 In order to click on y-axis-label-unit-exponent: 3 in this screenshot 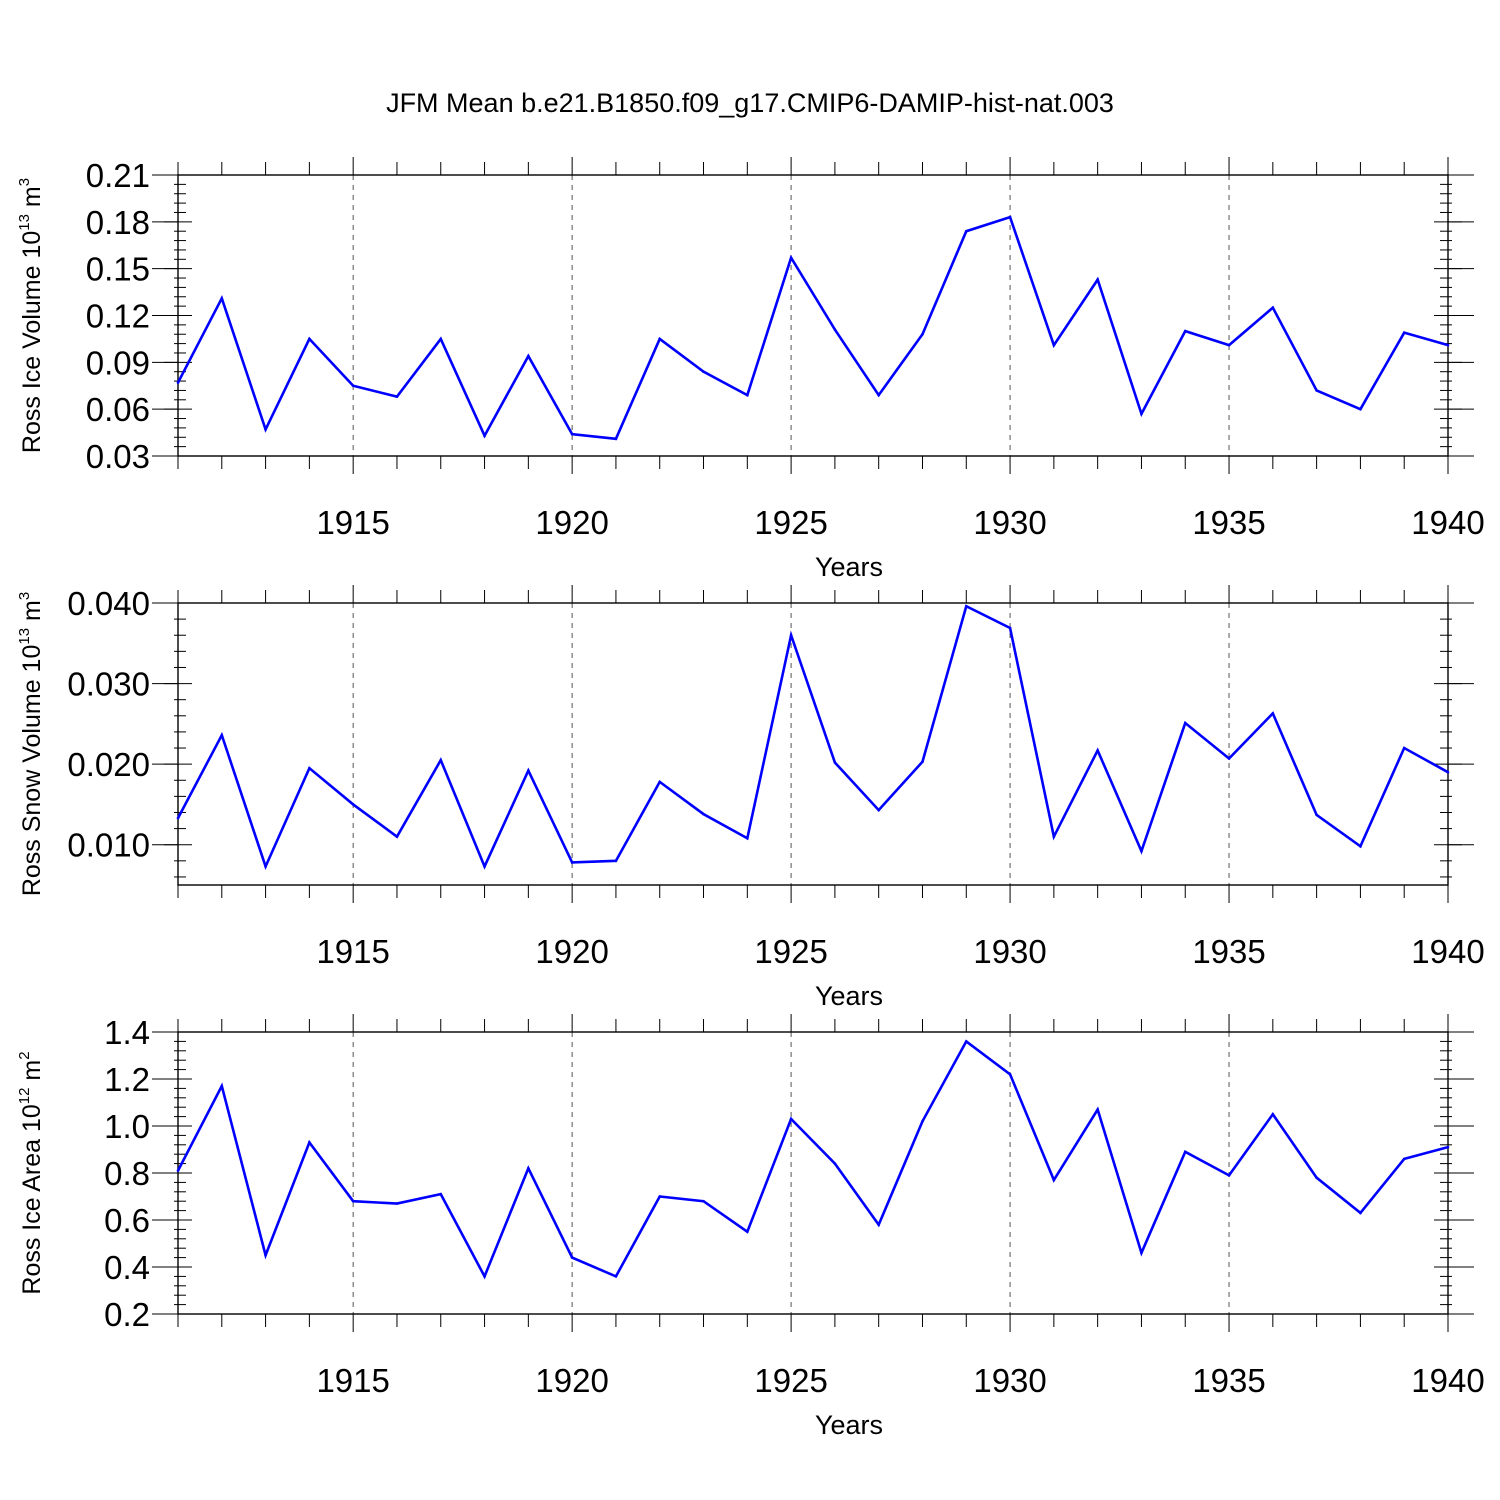, I will do `click(24, 182)`.